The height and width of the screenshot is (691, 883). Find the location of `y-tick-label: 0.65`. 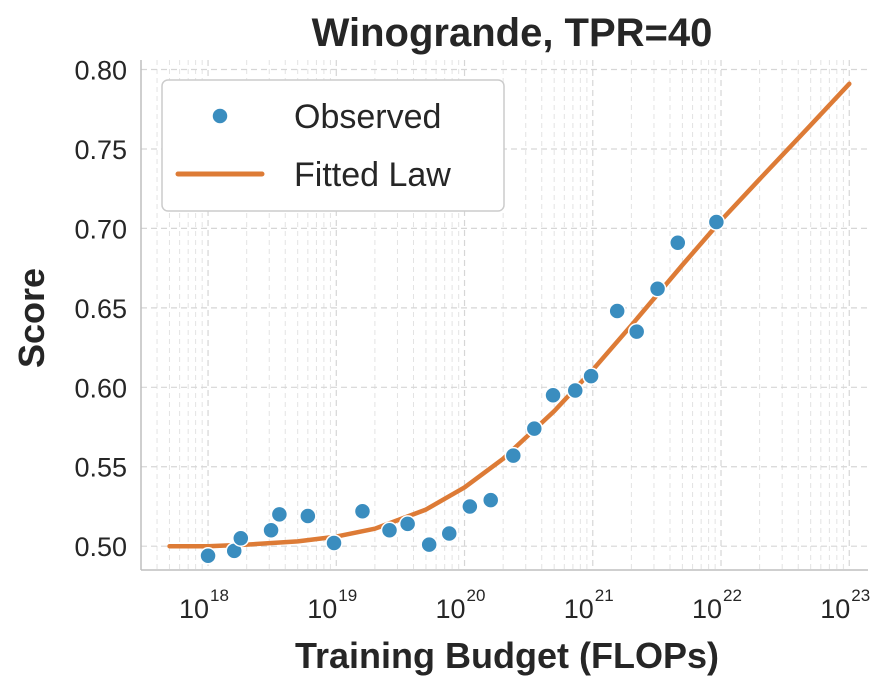

y-tick-label: 0.65 is located at coordinates (100, 309).